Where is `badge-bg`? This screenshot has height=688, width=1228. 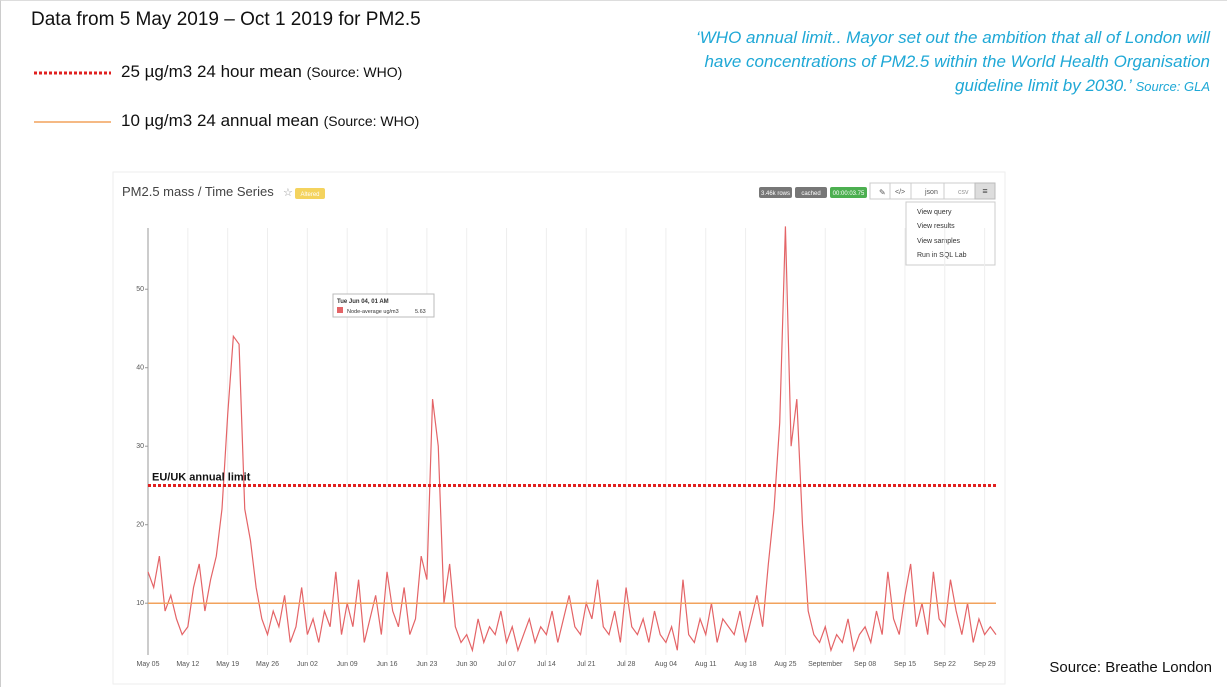 badge-bg is located at coordinates (310, 193).